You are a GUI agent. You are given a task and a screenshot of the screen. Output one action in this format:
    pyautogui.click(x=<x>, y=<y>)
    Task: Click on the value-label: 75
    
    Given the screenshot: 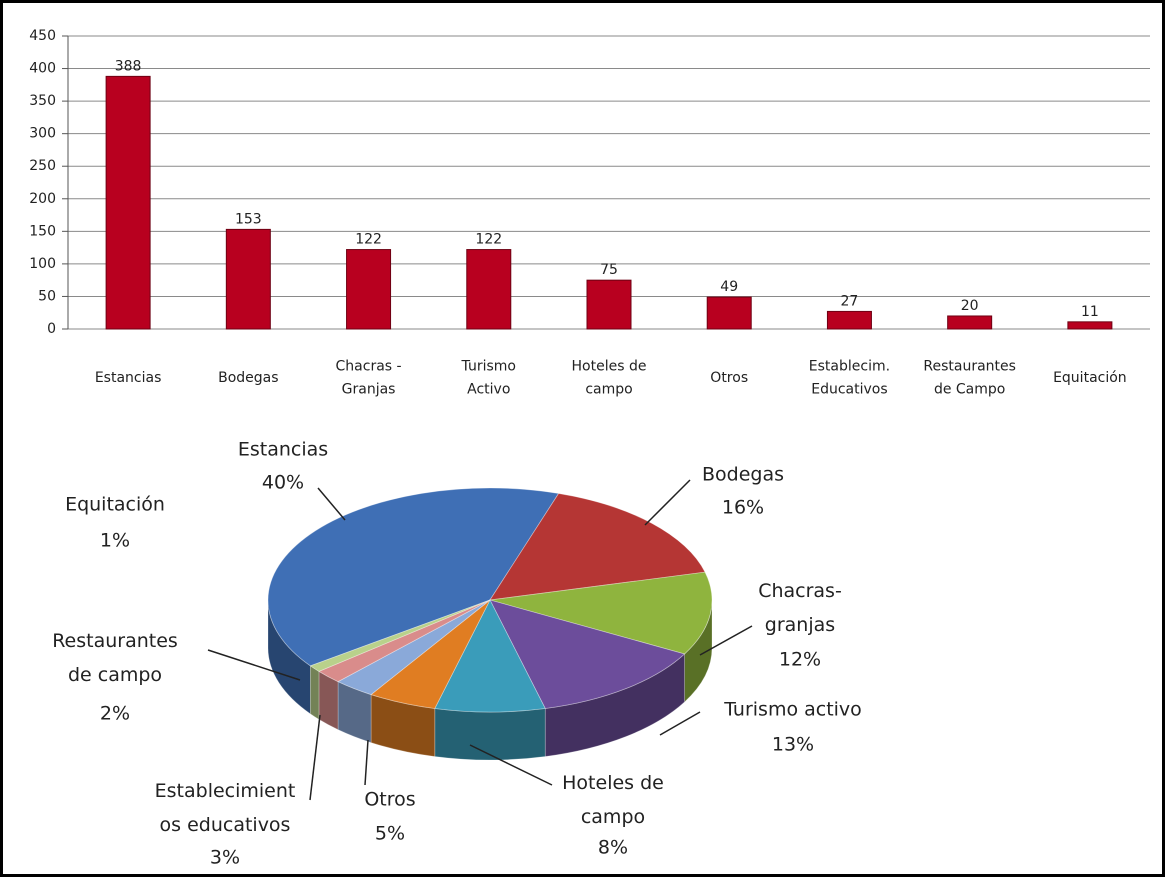 What is the action you would take?
    pyautogui.click(x=609, y=270)
    